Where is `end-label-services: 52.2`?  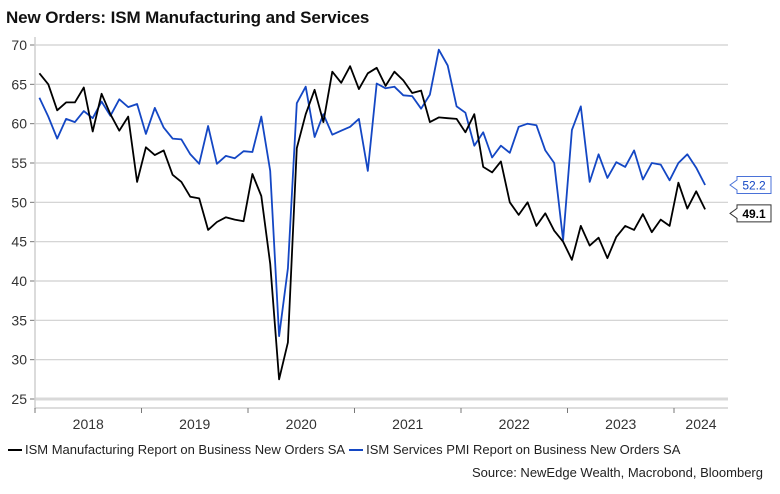 end-label-services: 52.2 is located at coordinates (750, 185).